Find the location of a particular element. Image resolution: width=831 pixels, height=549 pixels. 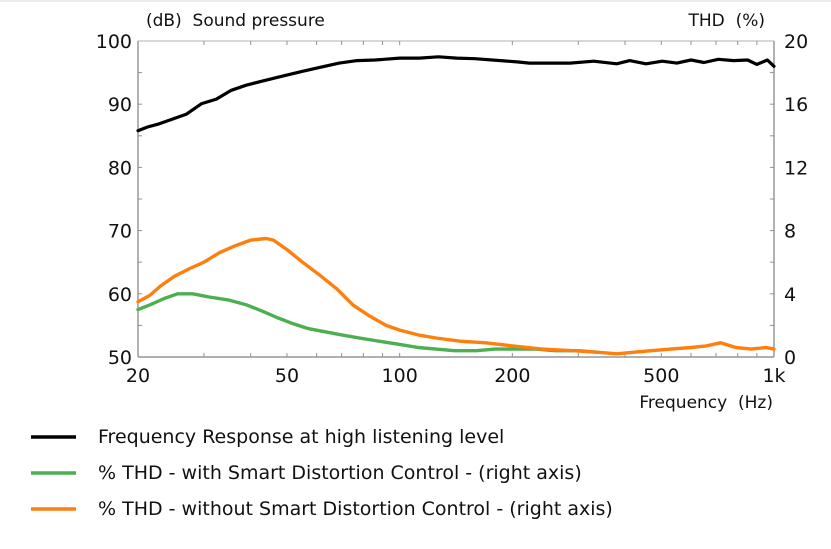

left-axis-title: (dB) Sound pressure is located at coordinates (235, 21).